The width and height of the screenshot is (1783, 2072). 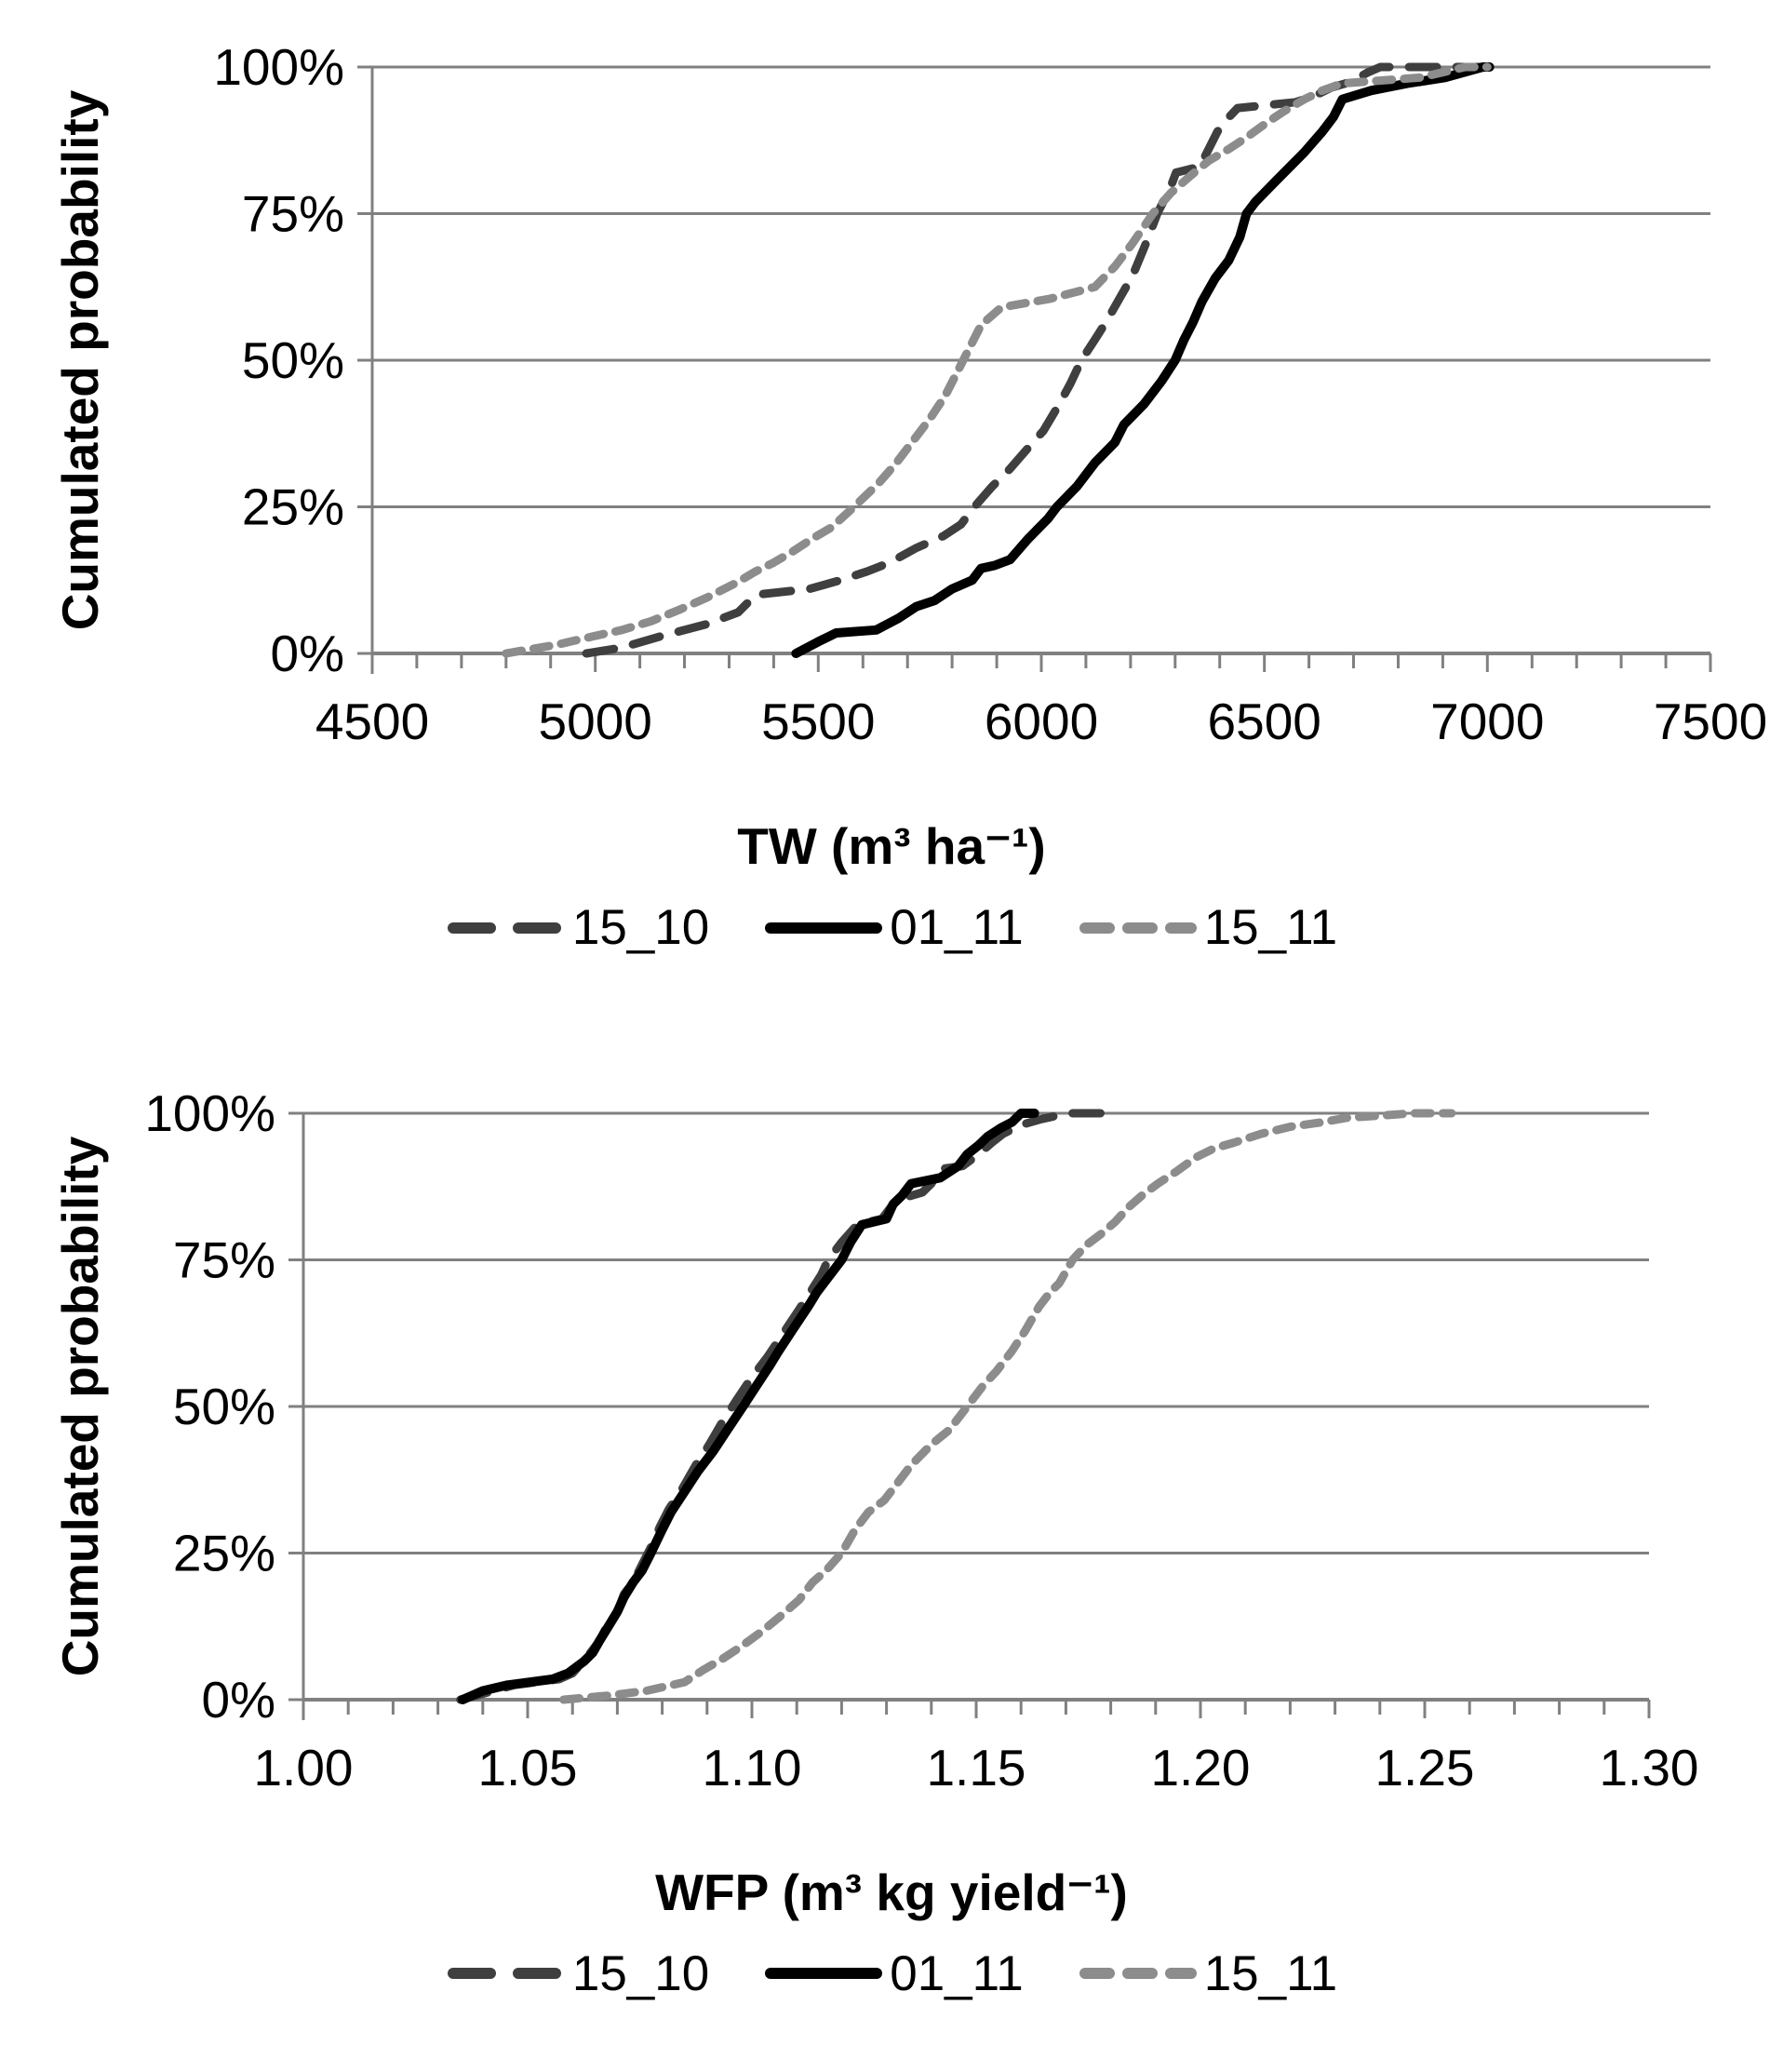 What do you see at coordinates (1487, 721) in the screenshot?
I see `x-tick-label: 7000` at bounding box center [1487, 721].